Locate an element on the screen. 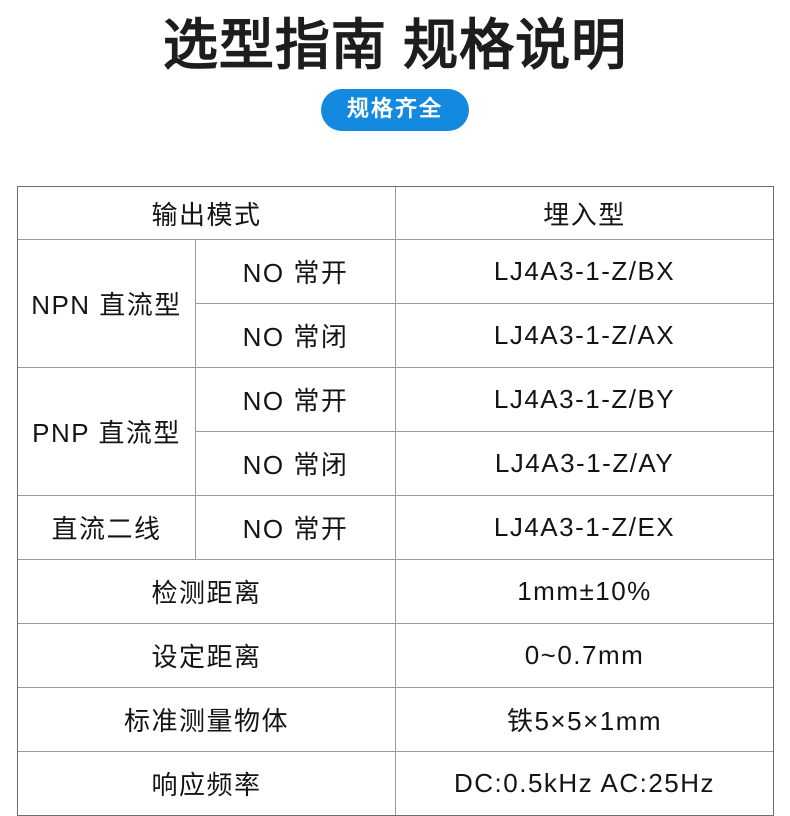  contact-type-pnp-nc: NO 常闭 is located at coordinates (295, 463).